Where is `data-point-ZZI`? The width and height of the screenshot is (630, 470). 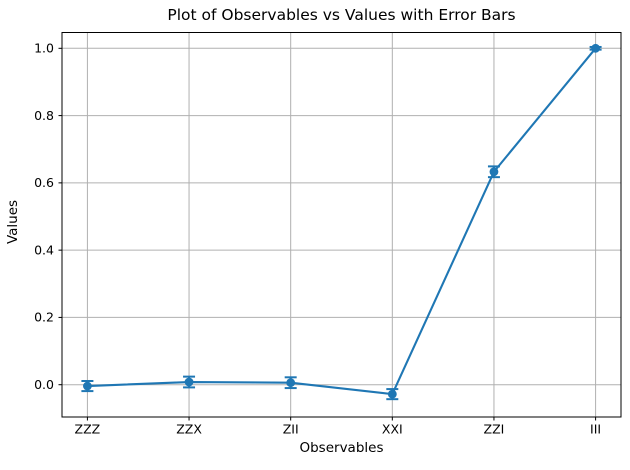 data-point-ZZI is located at coordinates (494, 172).